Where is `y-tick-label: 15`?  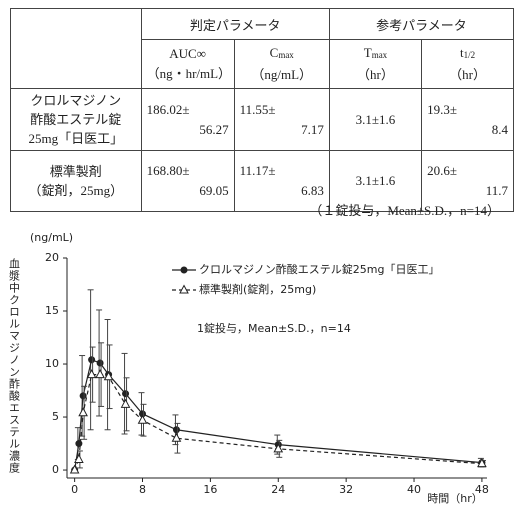 y-tick-label: 15 is located at coordinates (52, 310).